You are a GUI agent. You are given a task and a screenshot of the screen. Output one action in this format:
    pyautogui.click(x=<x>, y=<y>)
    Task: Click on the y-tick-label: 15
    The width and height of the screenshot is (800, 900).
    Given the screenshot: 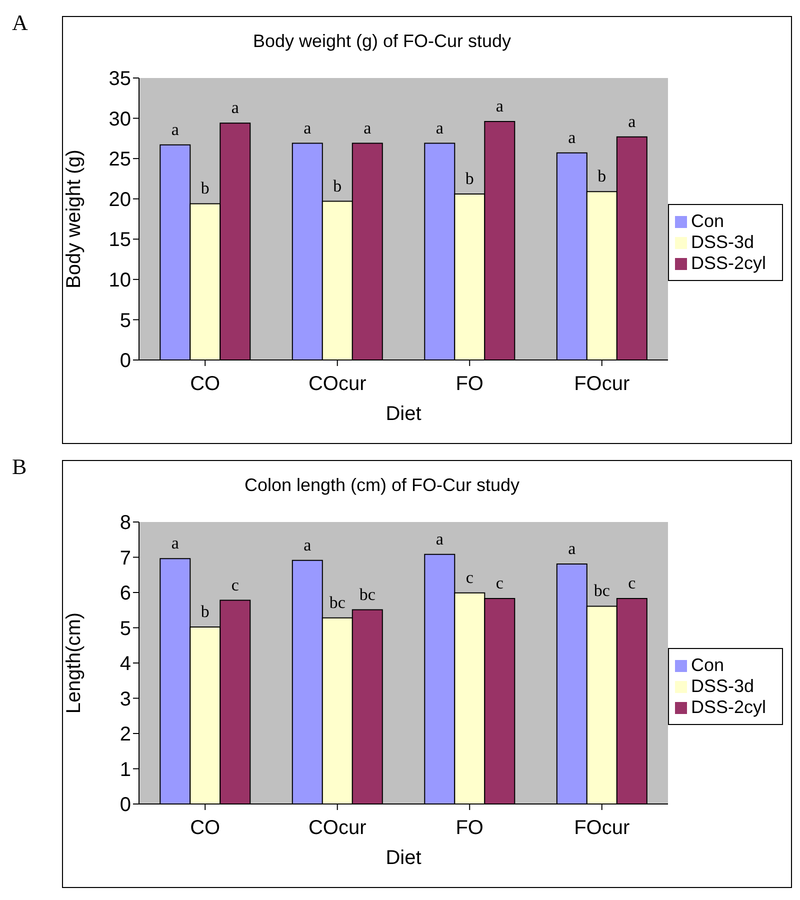 What is the action you would take?
    pyautogui.click(x=119, y=240)
    